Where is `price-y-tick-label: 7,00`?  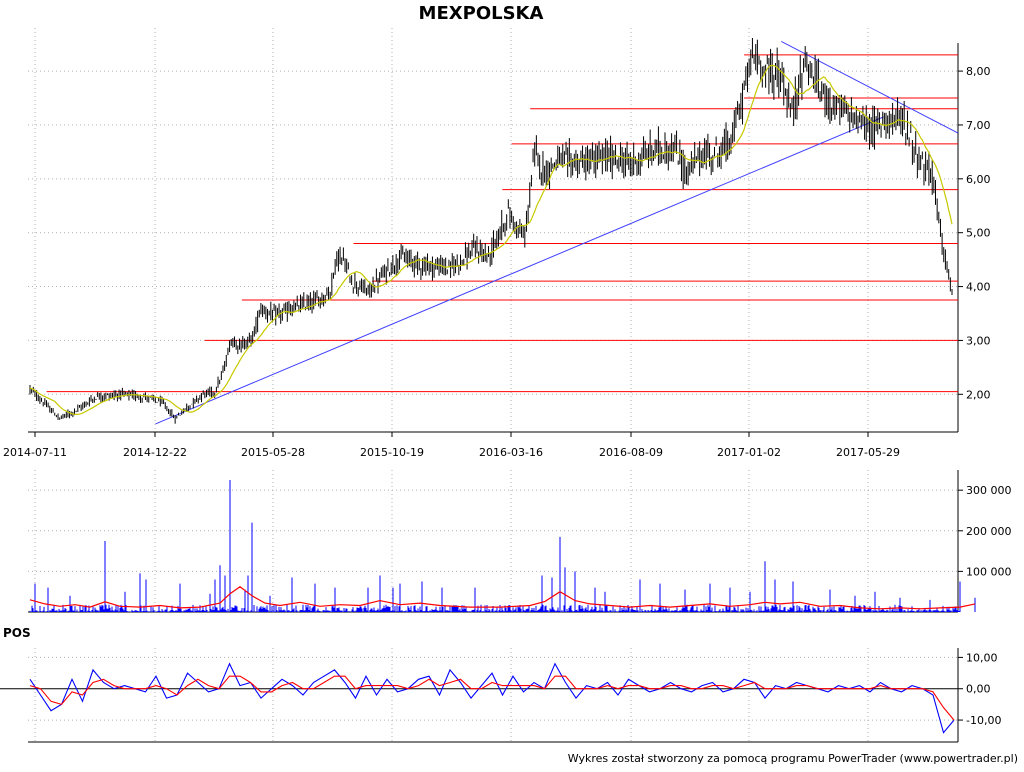
price-y-tick-label: 7,00 is located at coordinates (978, 125).